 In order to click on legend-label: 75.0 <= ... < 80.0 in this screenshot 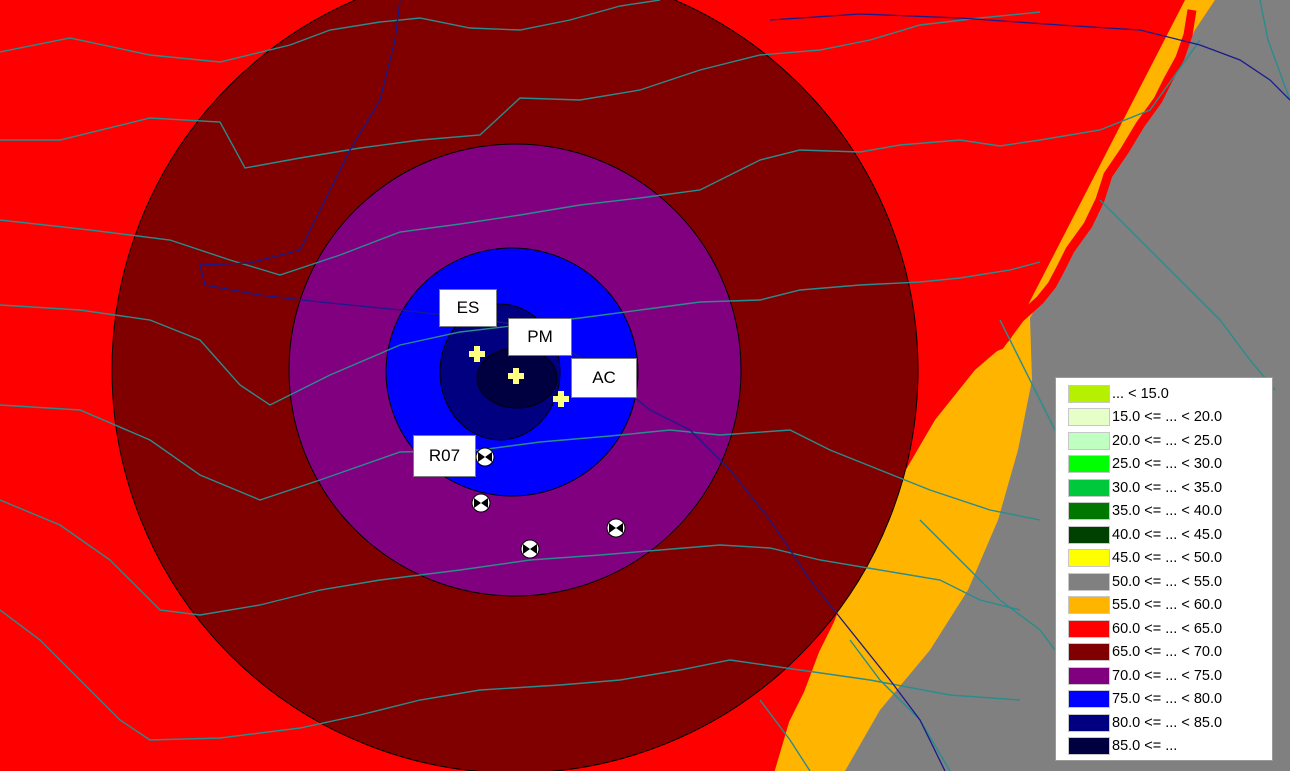, I will do `click(1167, 699)`.